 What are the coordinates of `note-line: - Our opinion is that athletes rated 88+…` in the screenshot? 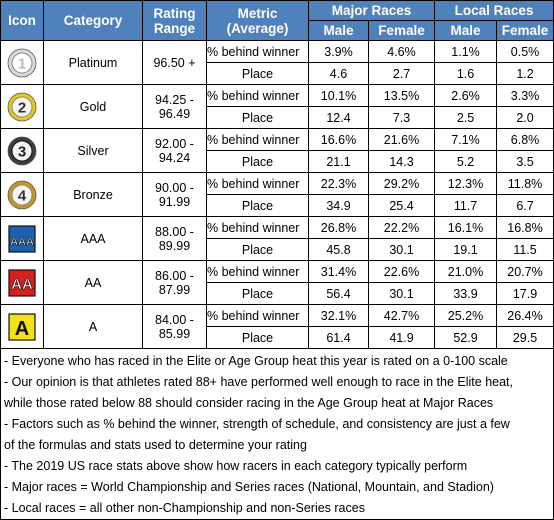 It's located at (258, 382).